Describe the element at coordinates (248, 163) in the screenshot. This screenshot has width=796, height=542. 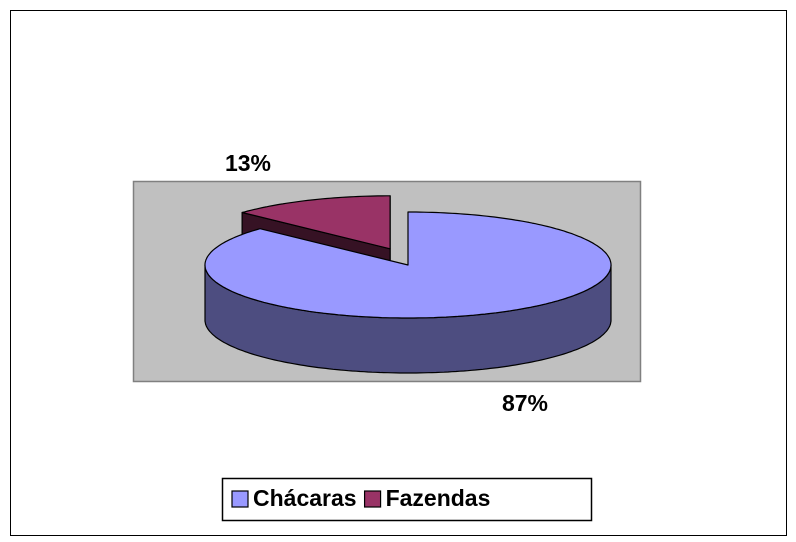
I see `data-label: 13%` at that location.